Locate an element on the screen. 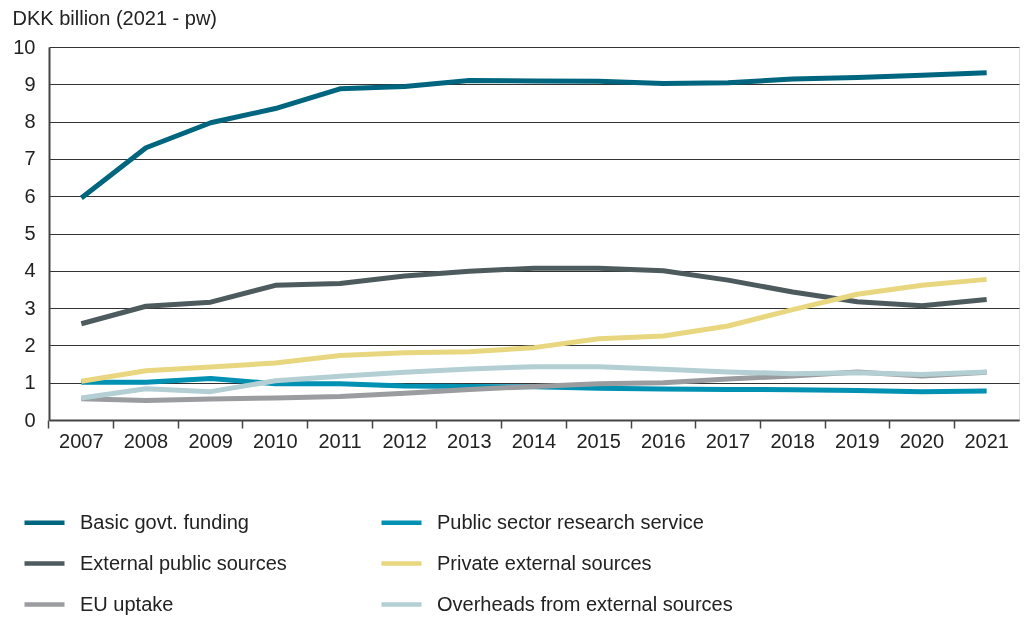 The width and height of the screenshot is (1030, 618). y-tick-label: 9 is located at coordinates (30, 83).